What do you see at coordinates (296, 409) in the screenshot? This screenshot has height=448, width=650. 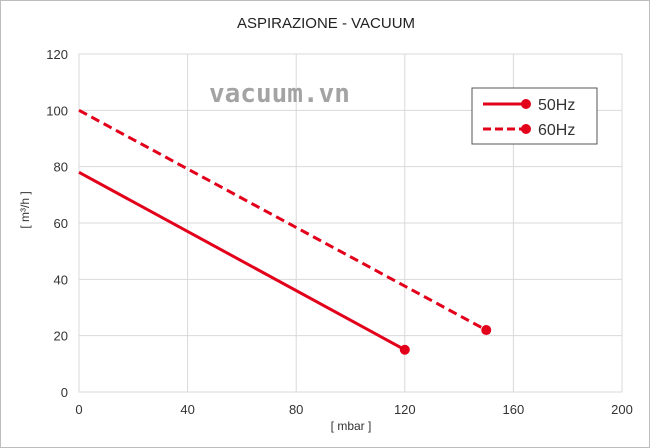 I see `x-tick-label: 80` at bounding box center [296, 409].